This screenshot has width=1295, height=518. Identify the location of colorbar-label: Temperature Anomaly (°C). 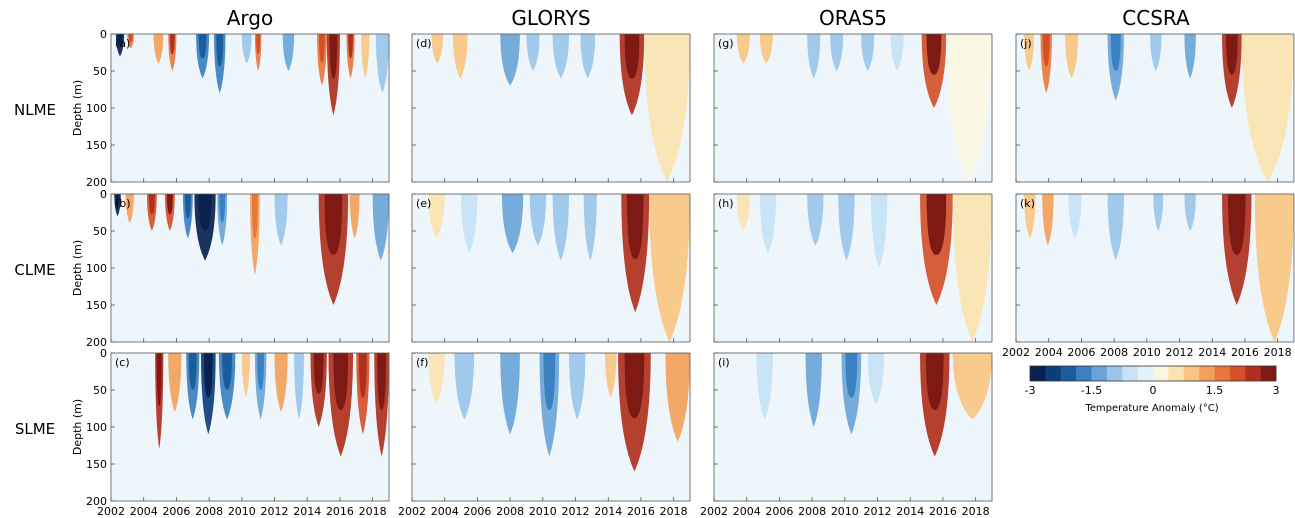
(1151, 408).